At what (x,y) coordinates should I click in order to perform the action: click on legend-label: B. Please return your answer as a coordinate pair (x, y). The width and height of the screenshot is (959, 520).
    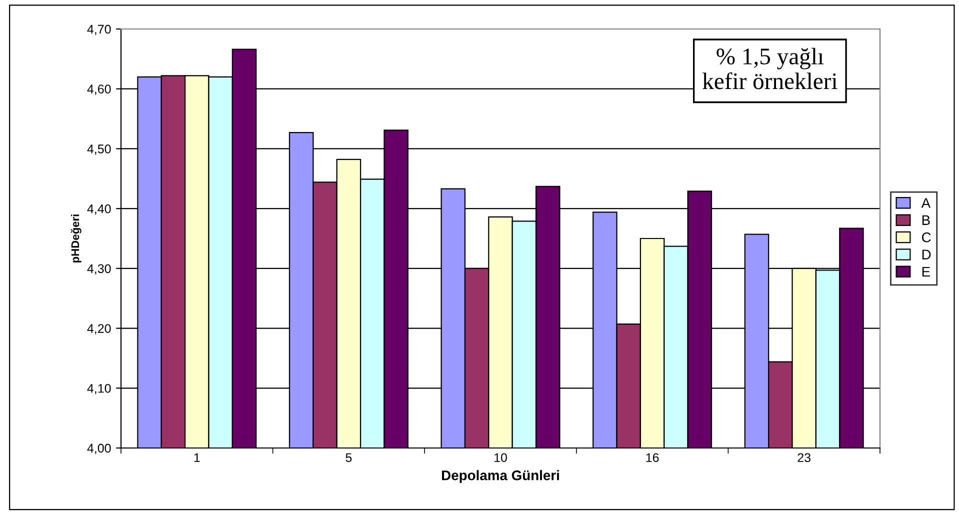
    Looking at the image, I should click on (926, 220).